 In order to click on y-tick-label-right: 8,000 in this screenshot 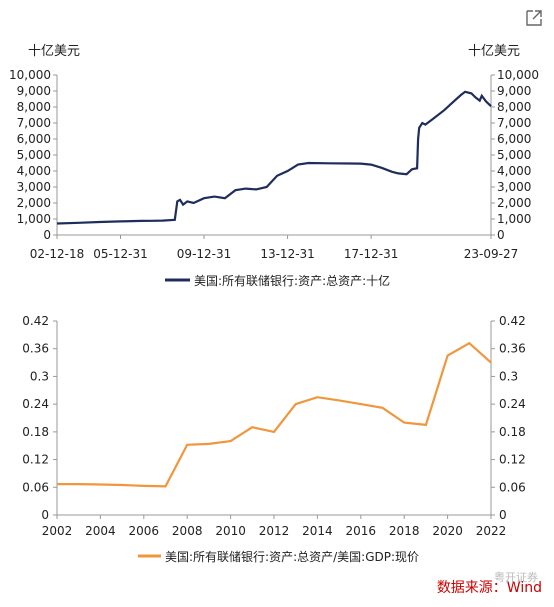, I will do `click(514, 107)`.